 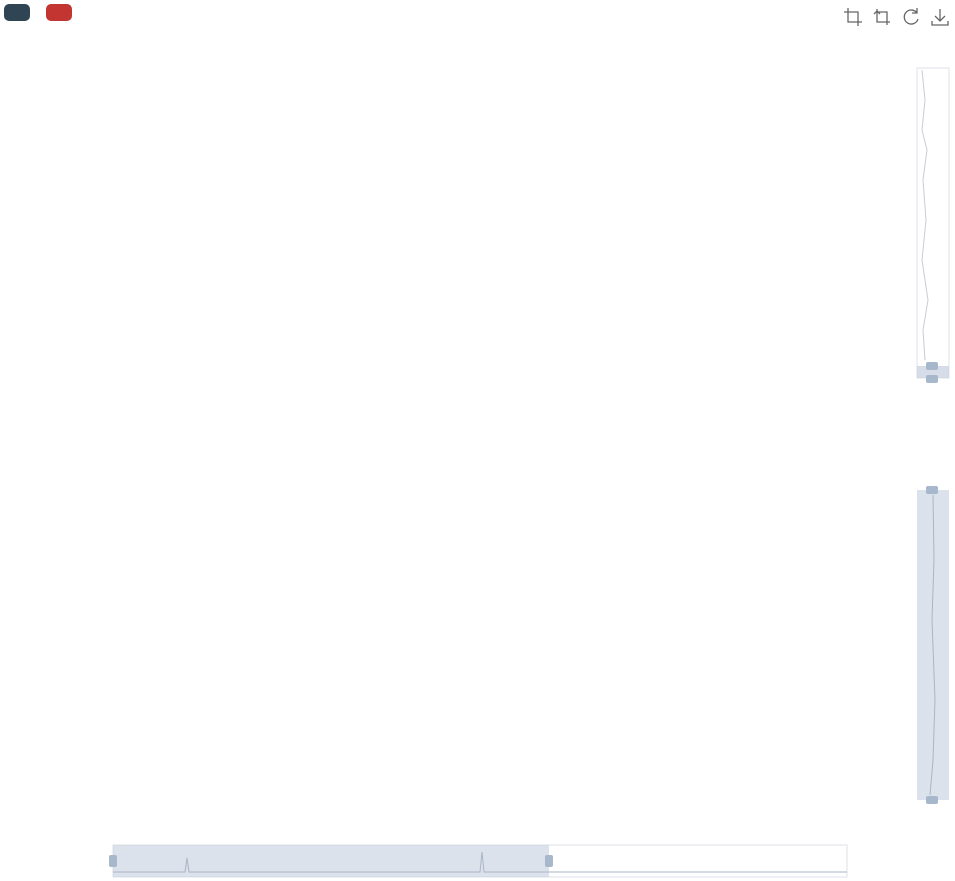 What do you see at coordinates (925, 215) in the screenshot?
I see `top-slider-shadow-line` at bounding box center [925, 215].